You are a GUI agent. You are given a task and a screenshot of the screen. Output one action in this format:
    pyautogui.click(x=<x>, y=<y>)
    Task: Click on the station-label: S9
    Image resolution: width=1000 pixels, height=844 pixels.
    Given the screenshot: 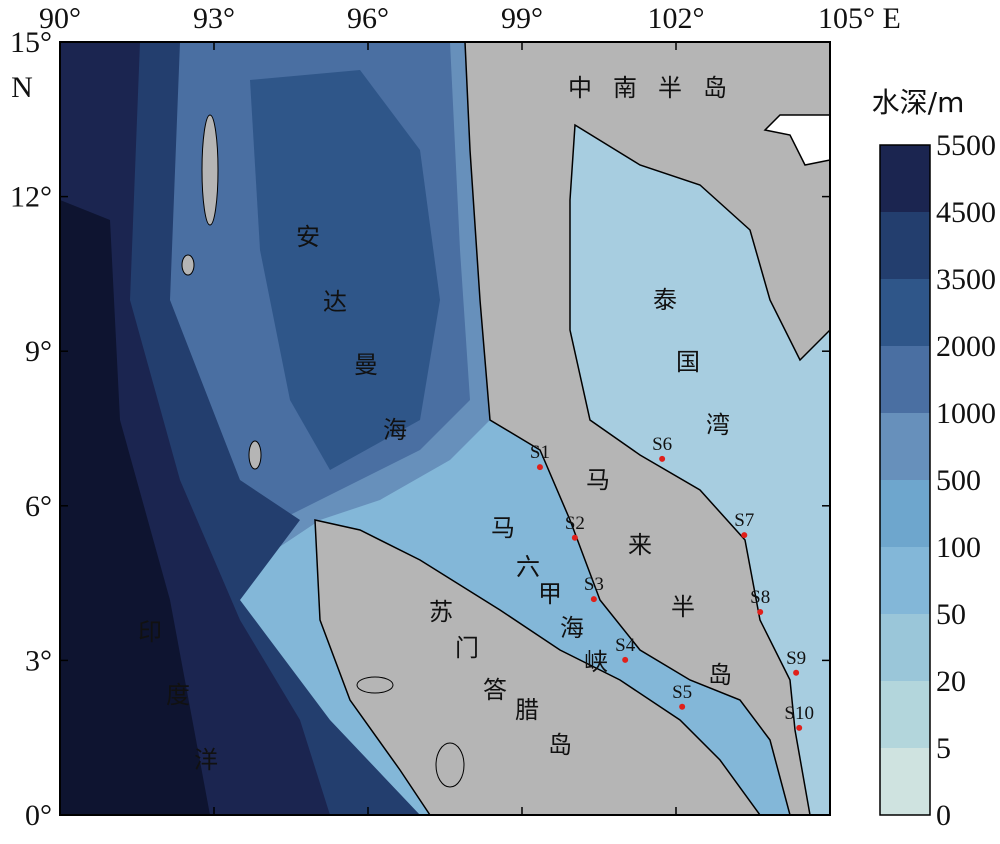 What is the action you would take?
    pyautogui.click(x=796, y=658)
    